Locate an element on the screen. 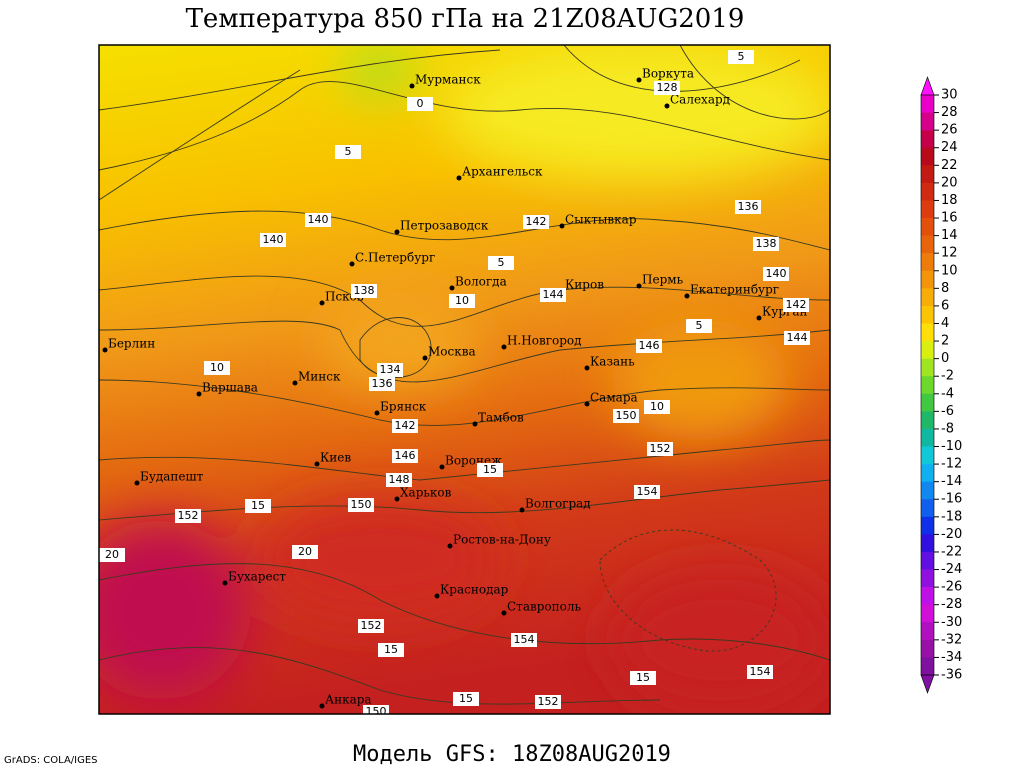  city-label: Пермь is located at coordinates (663, 280).